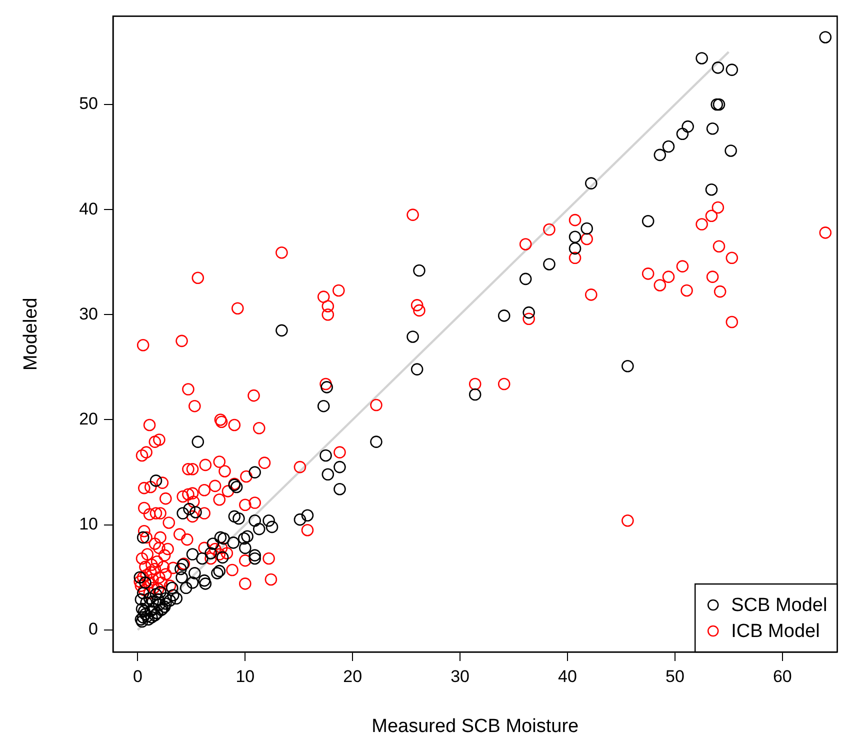  I want to click on x-tick-label: 0, so click(137, 676).